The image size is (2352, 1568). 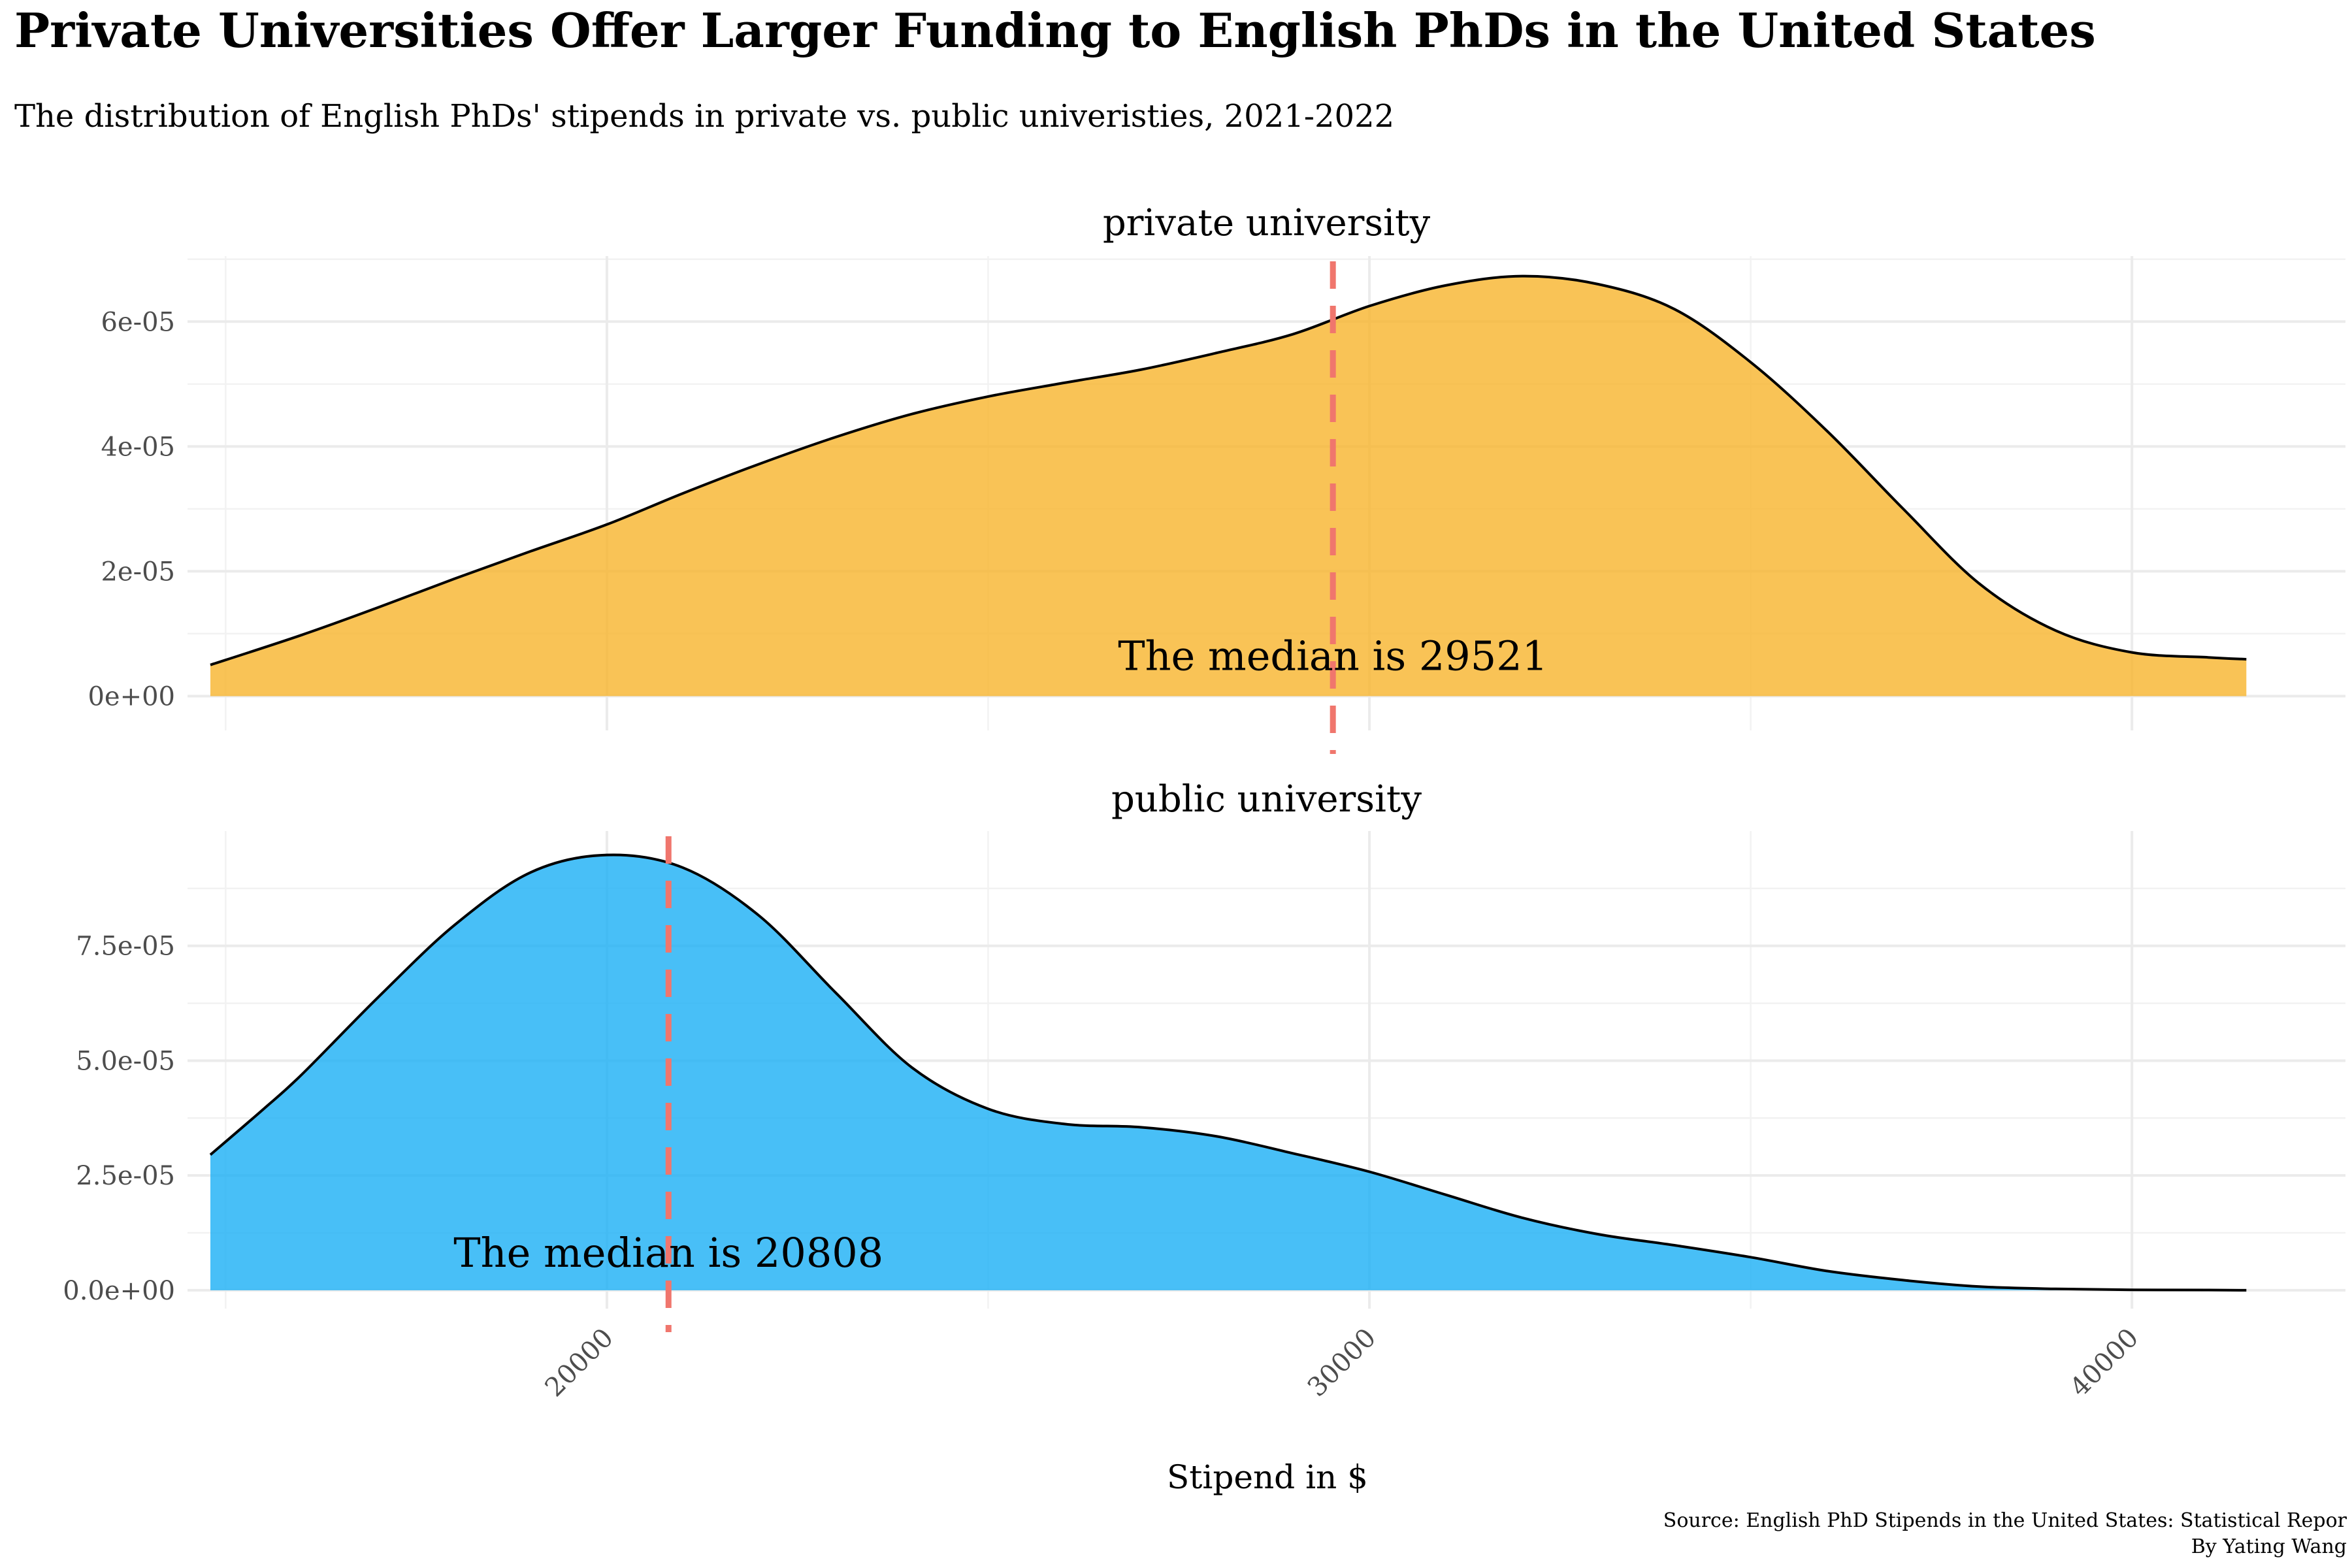 What do you see at coordinates (125, 947) in the screenshot?
I see `y-tick-label: 7.5e-05` at bounding box center [125, 947].